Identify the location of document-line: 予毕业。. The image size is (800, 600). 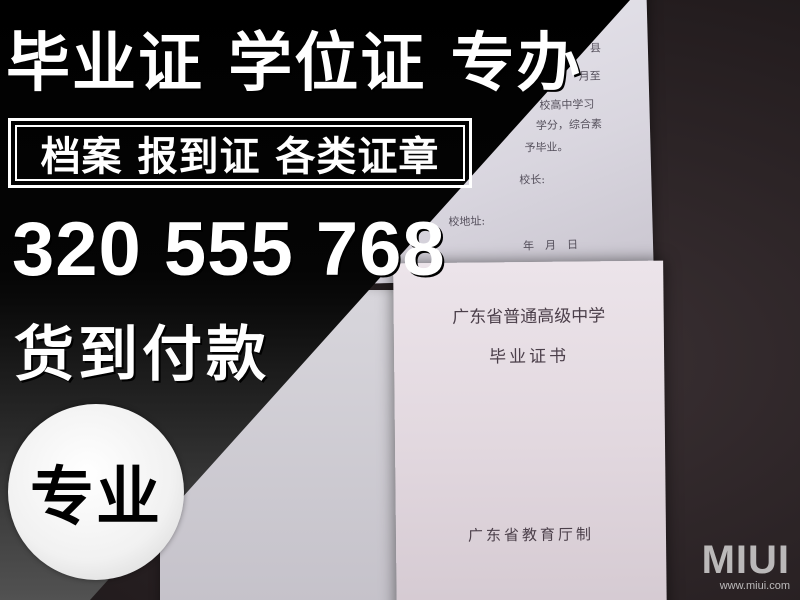
(546, 147).